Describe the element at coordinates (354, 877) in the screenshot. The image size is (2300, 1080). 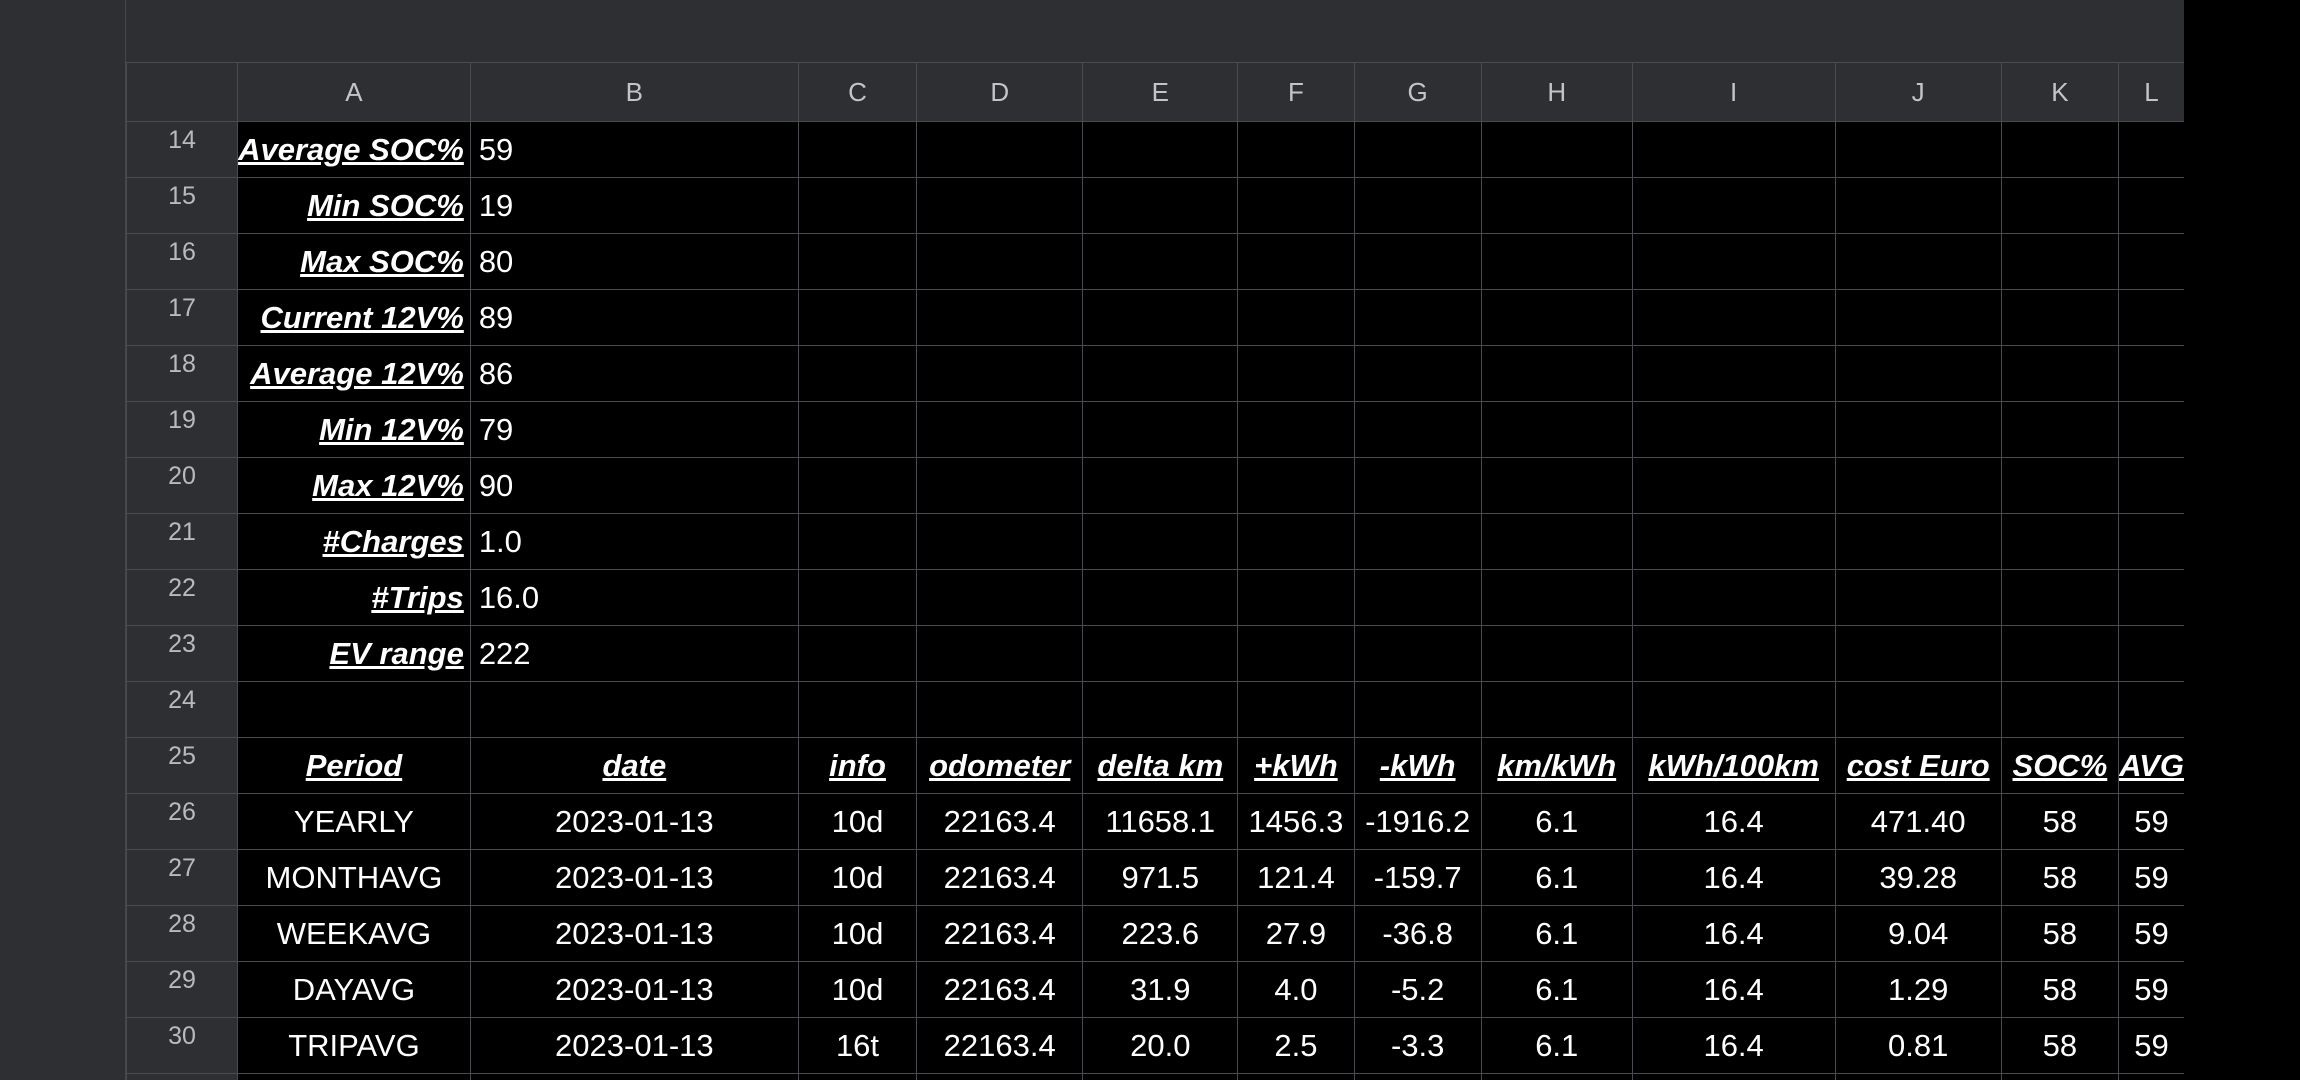
I see `data-cell: MONTHAVG` at that location.